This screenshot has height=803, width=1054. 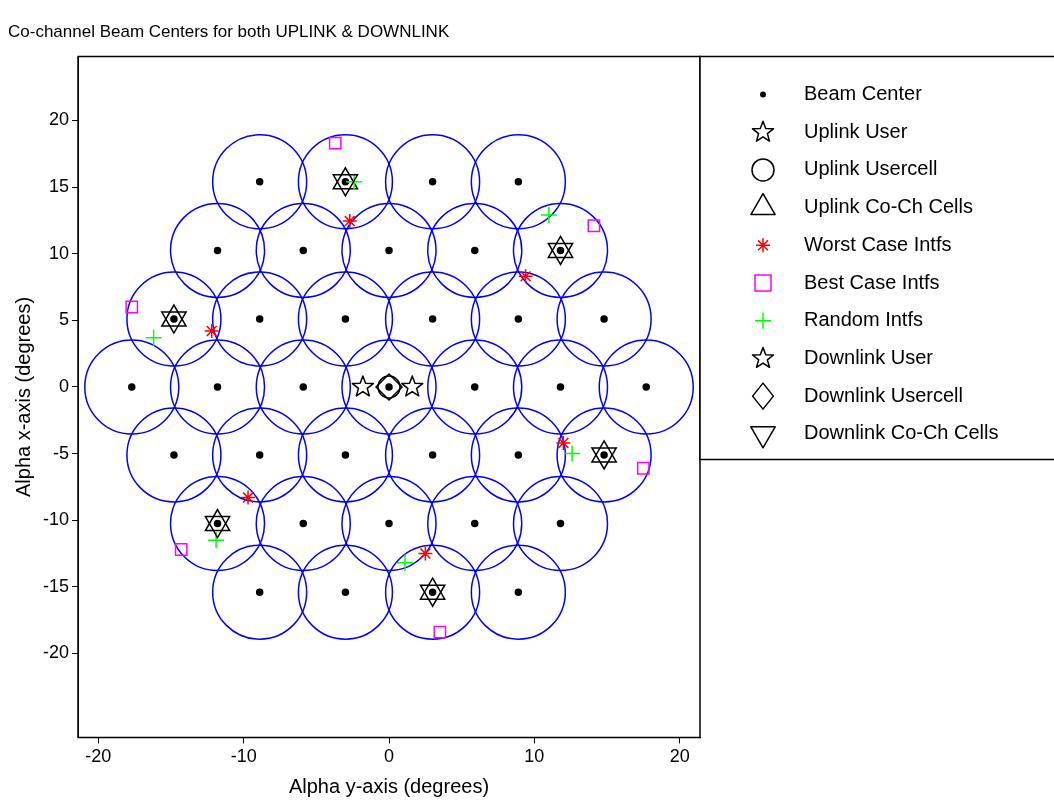 What do you see at coordinates (863, 319) in the screenshot?
I see `legend-label: Random Intfs` at bounding box center [863, 319].